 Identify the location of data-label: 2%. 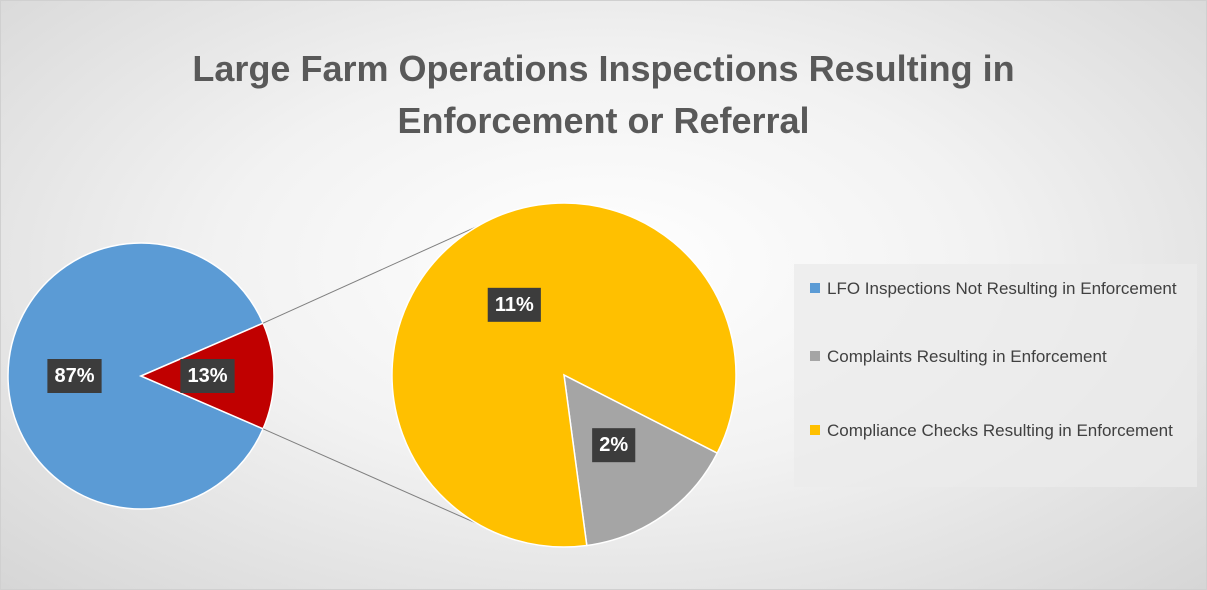
(613, 445).